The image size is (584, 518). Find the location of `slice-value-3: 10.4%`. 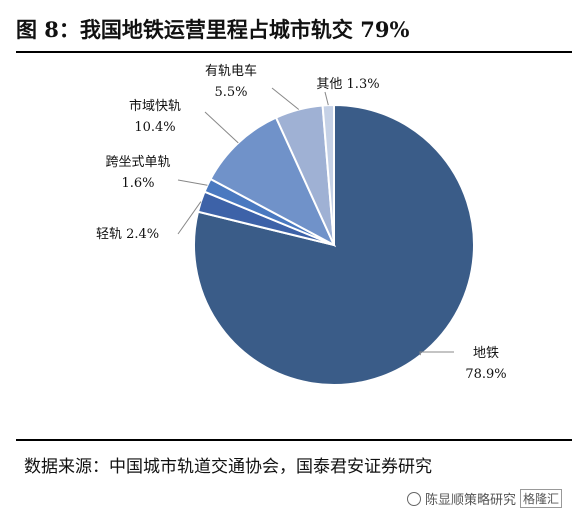

slice-value-3: 10.4% is located at coordinates (154, 127).